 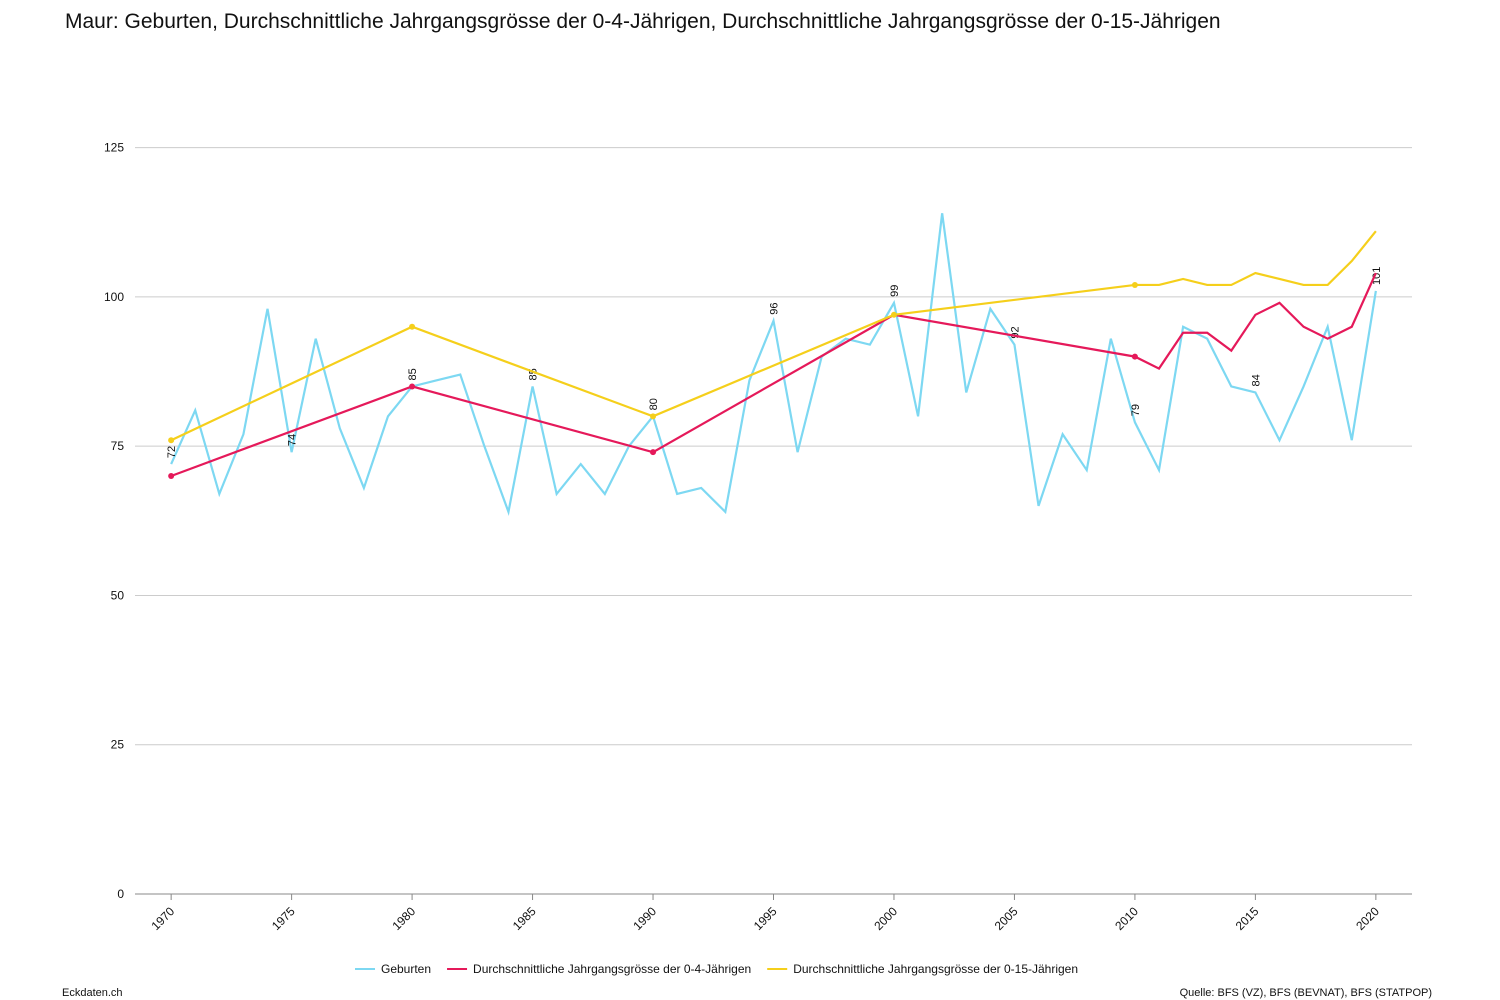 What do you see at coordinates (1136, 410) in the screenshot?
I see `data-label: 79` at bounding box center [1136, 410].